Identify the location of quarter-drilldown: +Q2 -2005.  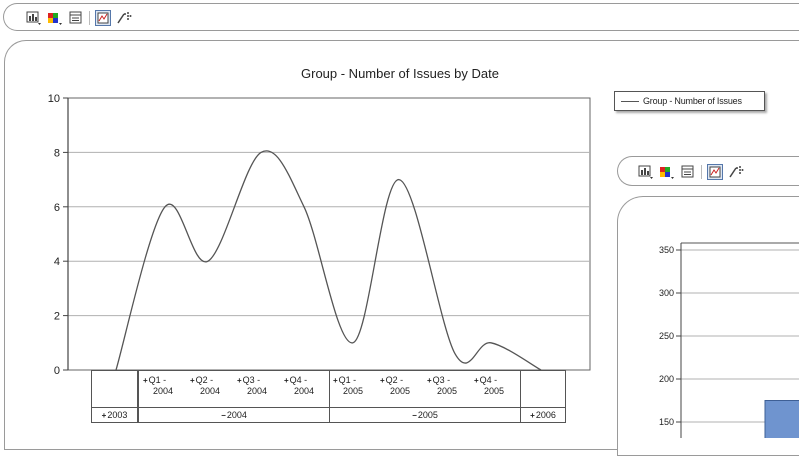
(402, 386).